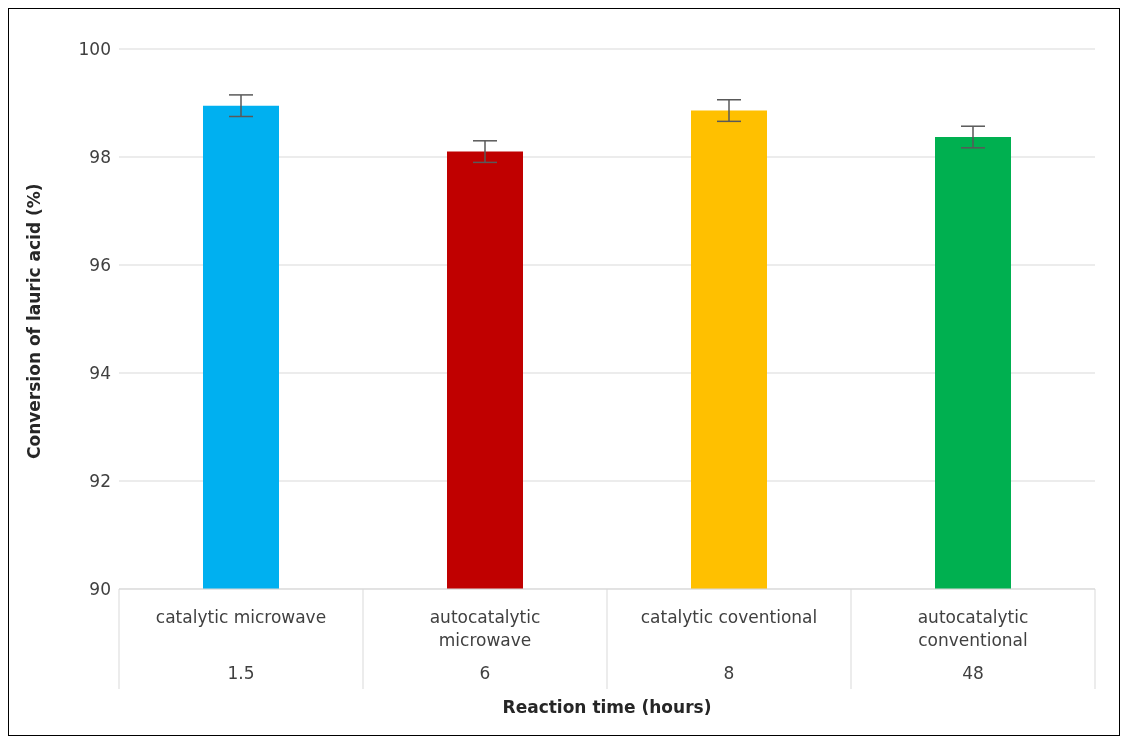  Describe the element at coordinates (100, 589) in the screenshot. I see `y-tick-label: 90` at that location.